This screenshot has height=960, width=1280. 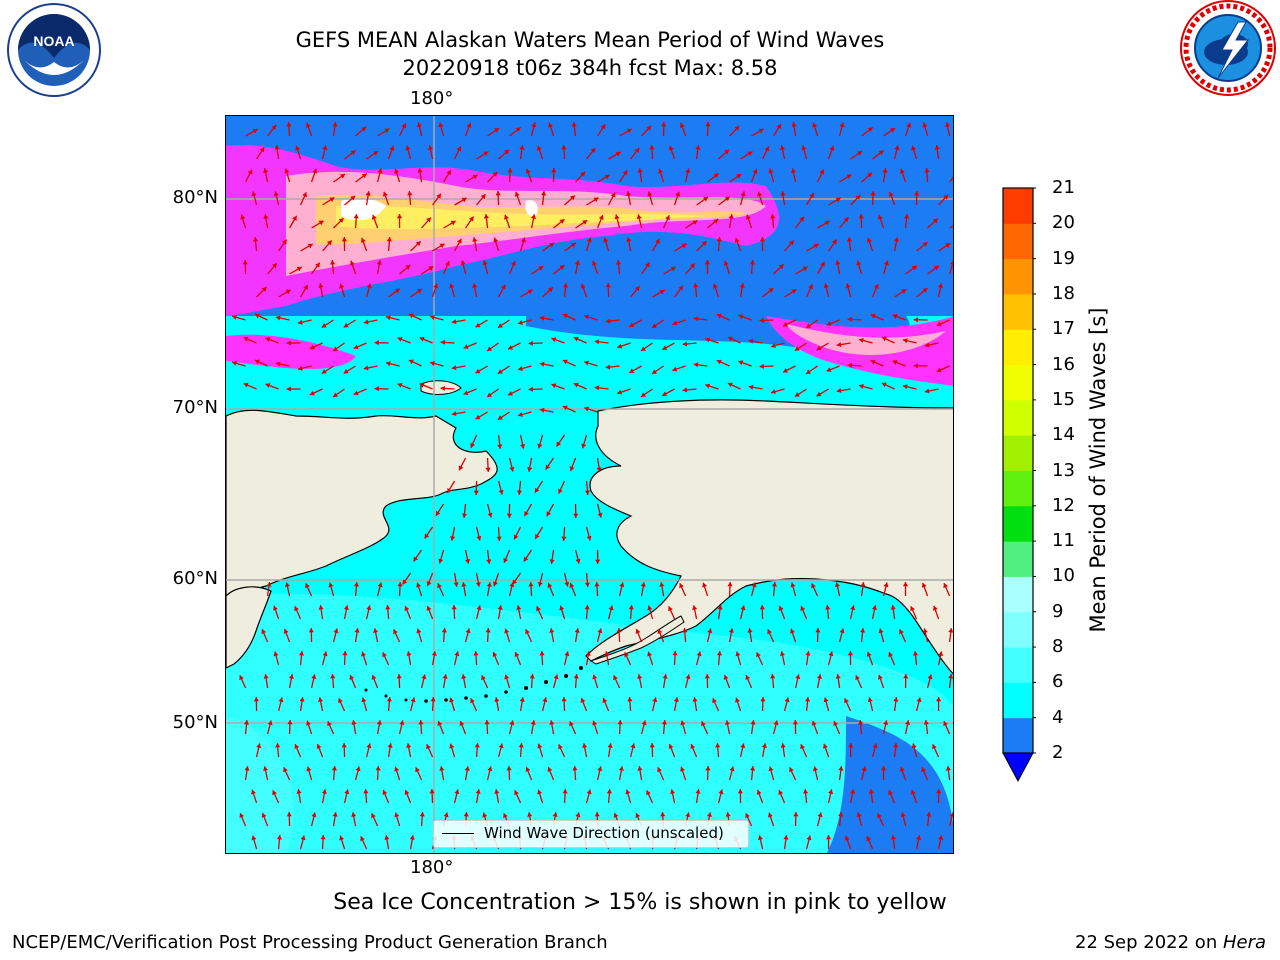 I want to click on lon-label-top: 180°, so click(x=432, y=98).